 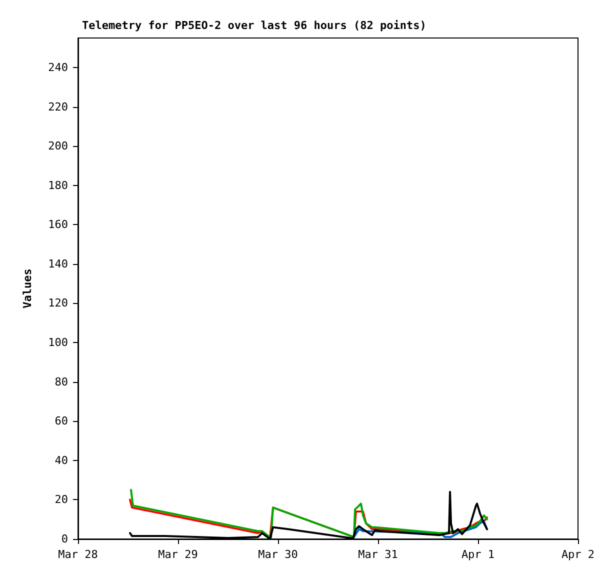 I want to click on y-tick-label: 80, so click(x=61, y=381).